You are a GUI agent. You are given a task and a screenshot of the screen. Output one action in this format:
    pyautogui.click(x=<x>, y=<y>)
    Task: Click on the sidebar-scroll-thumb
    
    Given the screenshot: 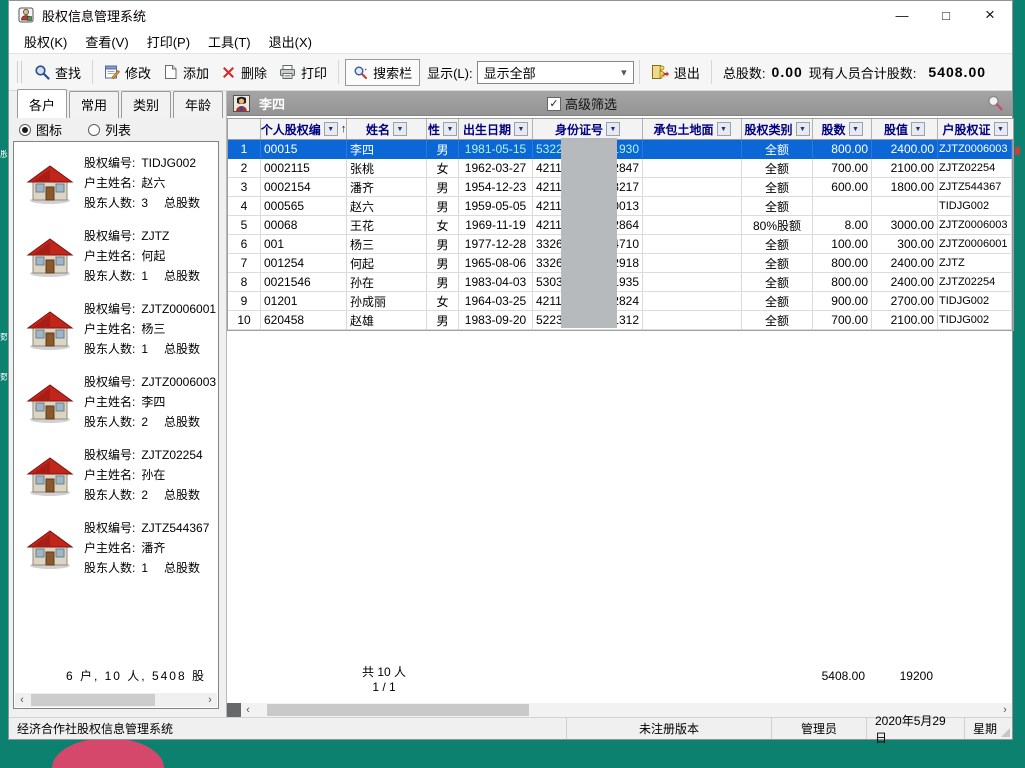 What is the action you would take?
    pyautogui.click(x=93, y=700)
    